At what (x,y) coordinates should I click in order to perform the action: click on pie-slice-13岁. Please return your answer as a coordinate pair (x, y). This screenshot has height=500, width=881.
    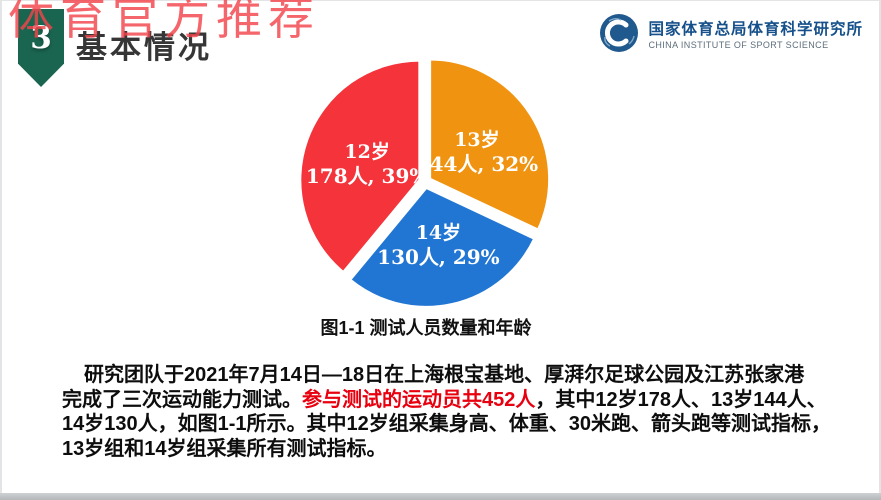
    Looking at the image, I should click on (490, 144).